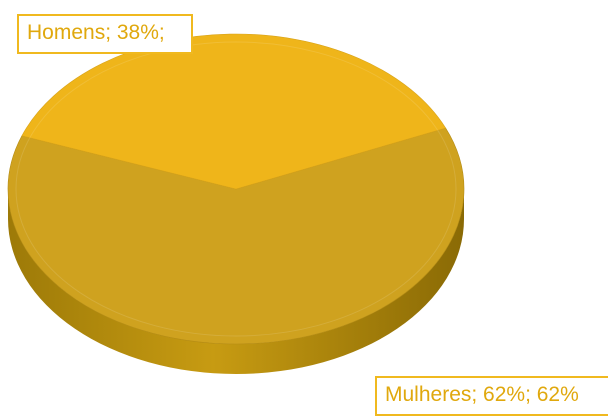 This screenshot has width=608, height=416. I want to click on data-label-homens: Homens; 38%;, so click(105, 34).